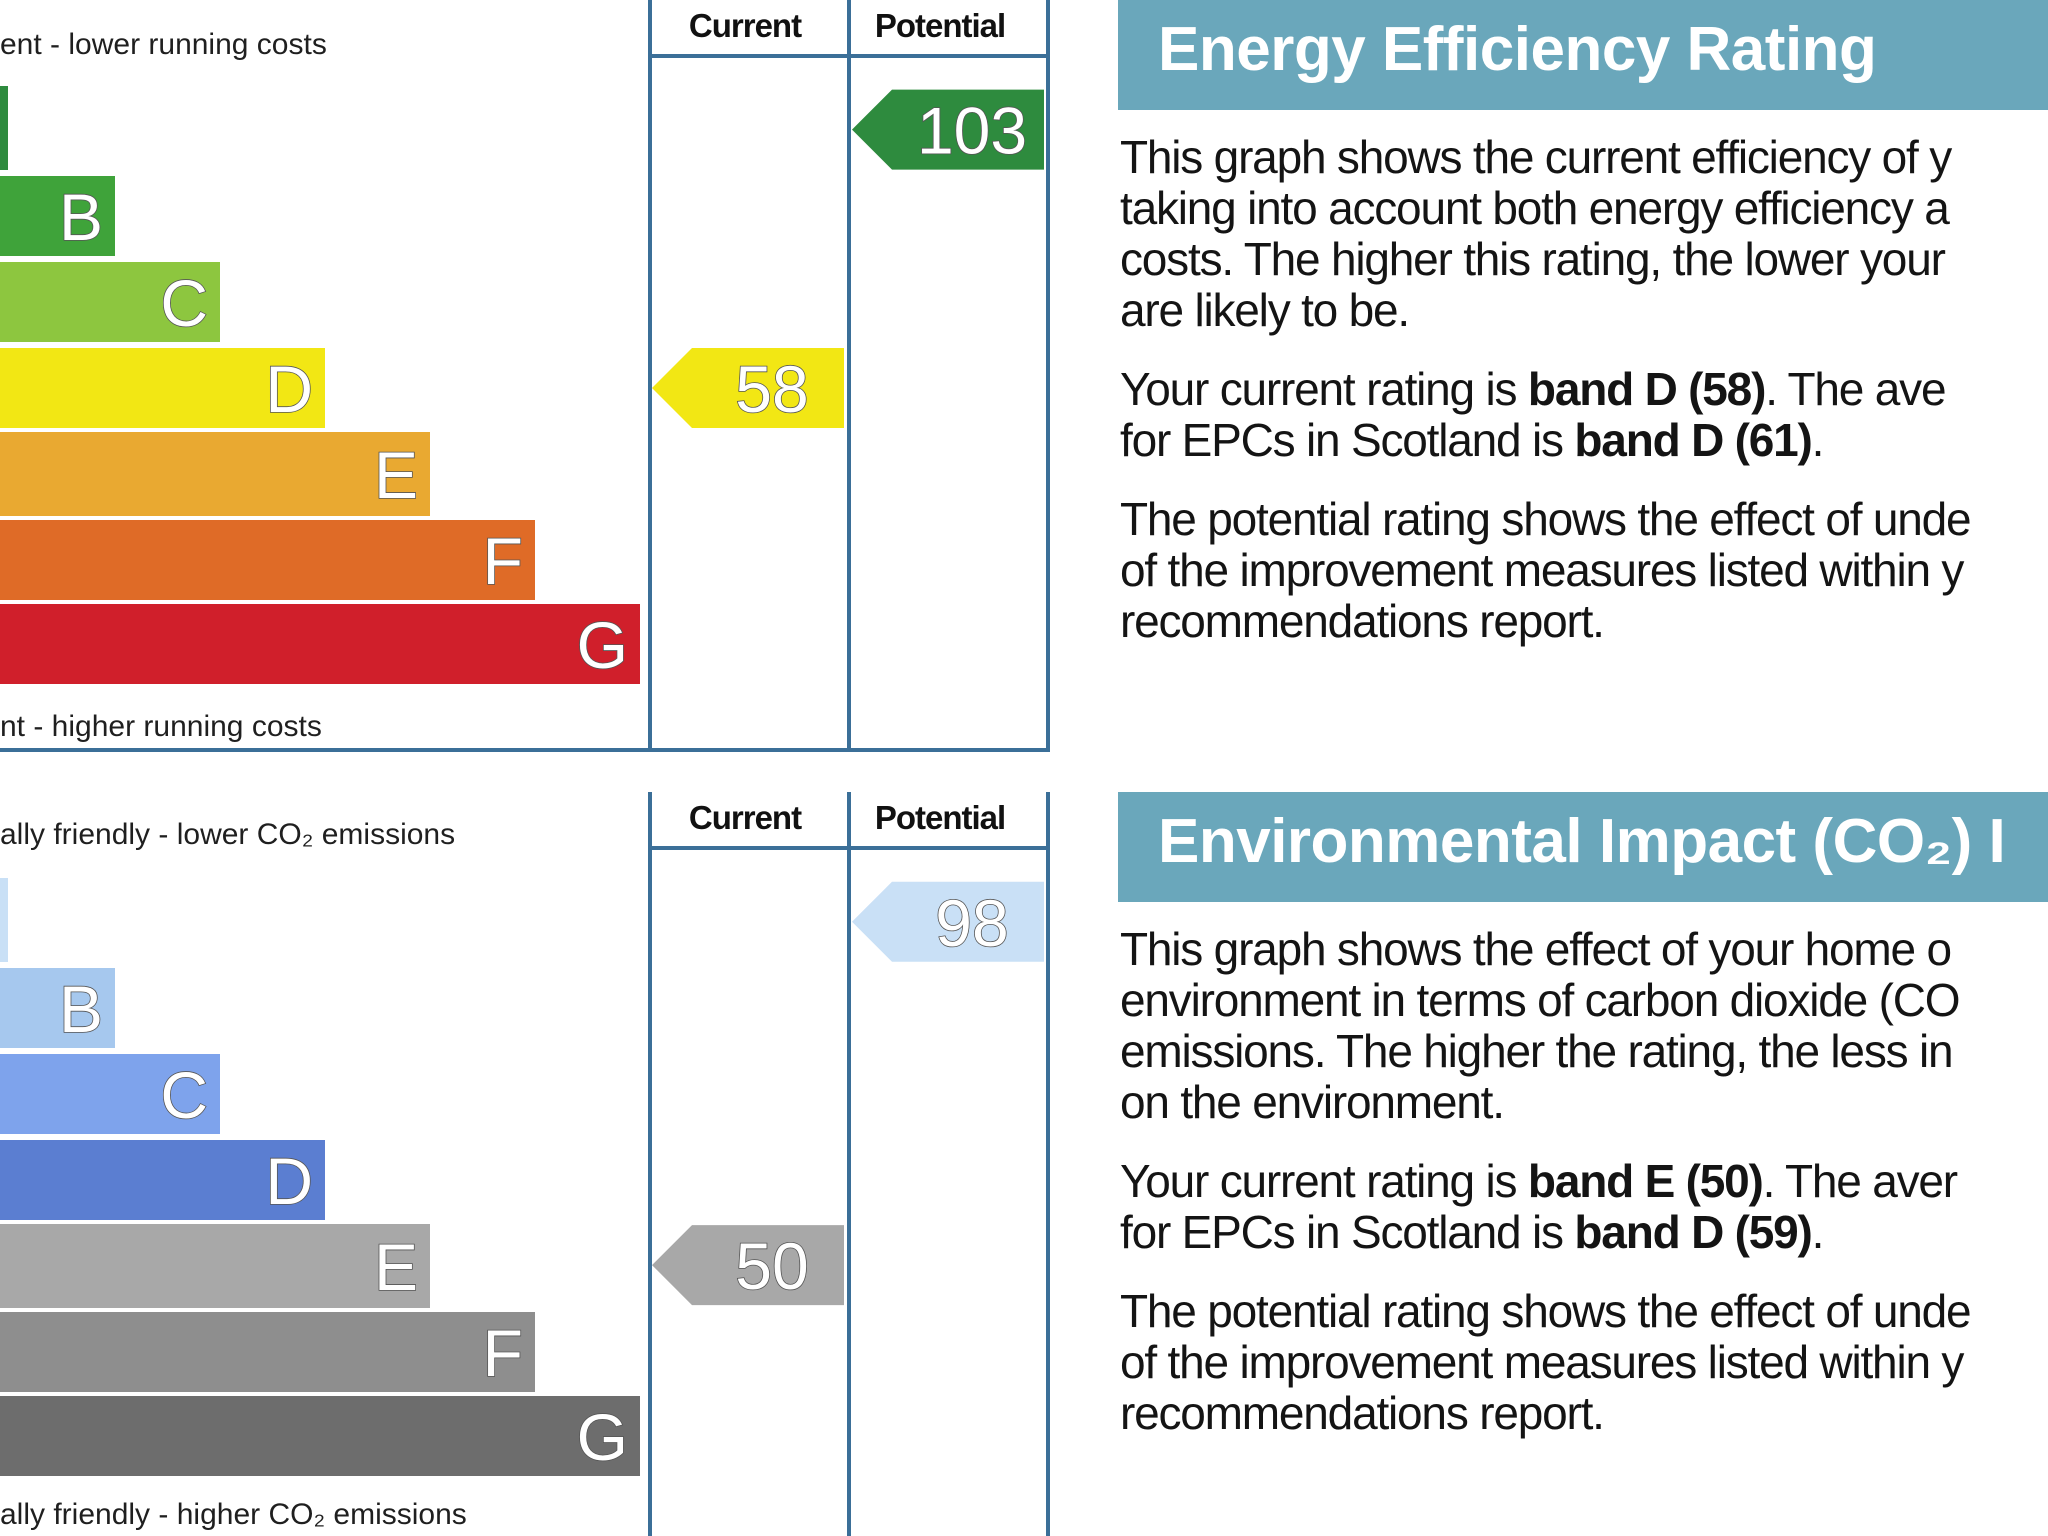  Describe the element at coordinates (289, 389) in the screenshot. I see `ee-band-letter-d: D` at that location.